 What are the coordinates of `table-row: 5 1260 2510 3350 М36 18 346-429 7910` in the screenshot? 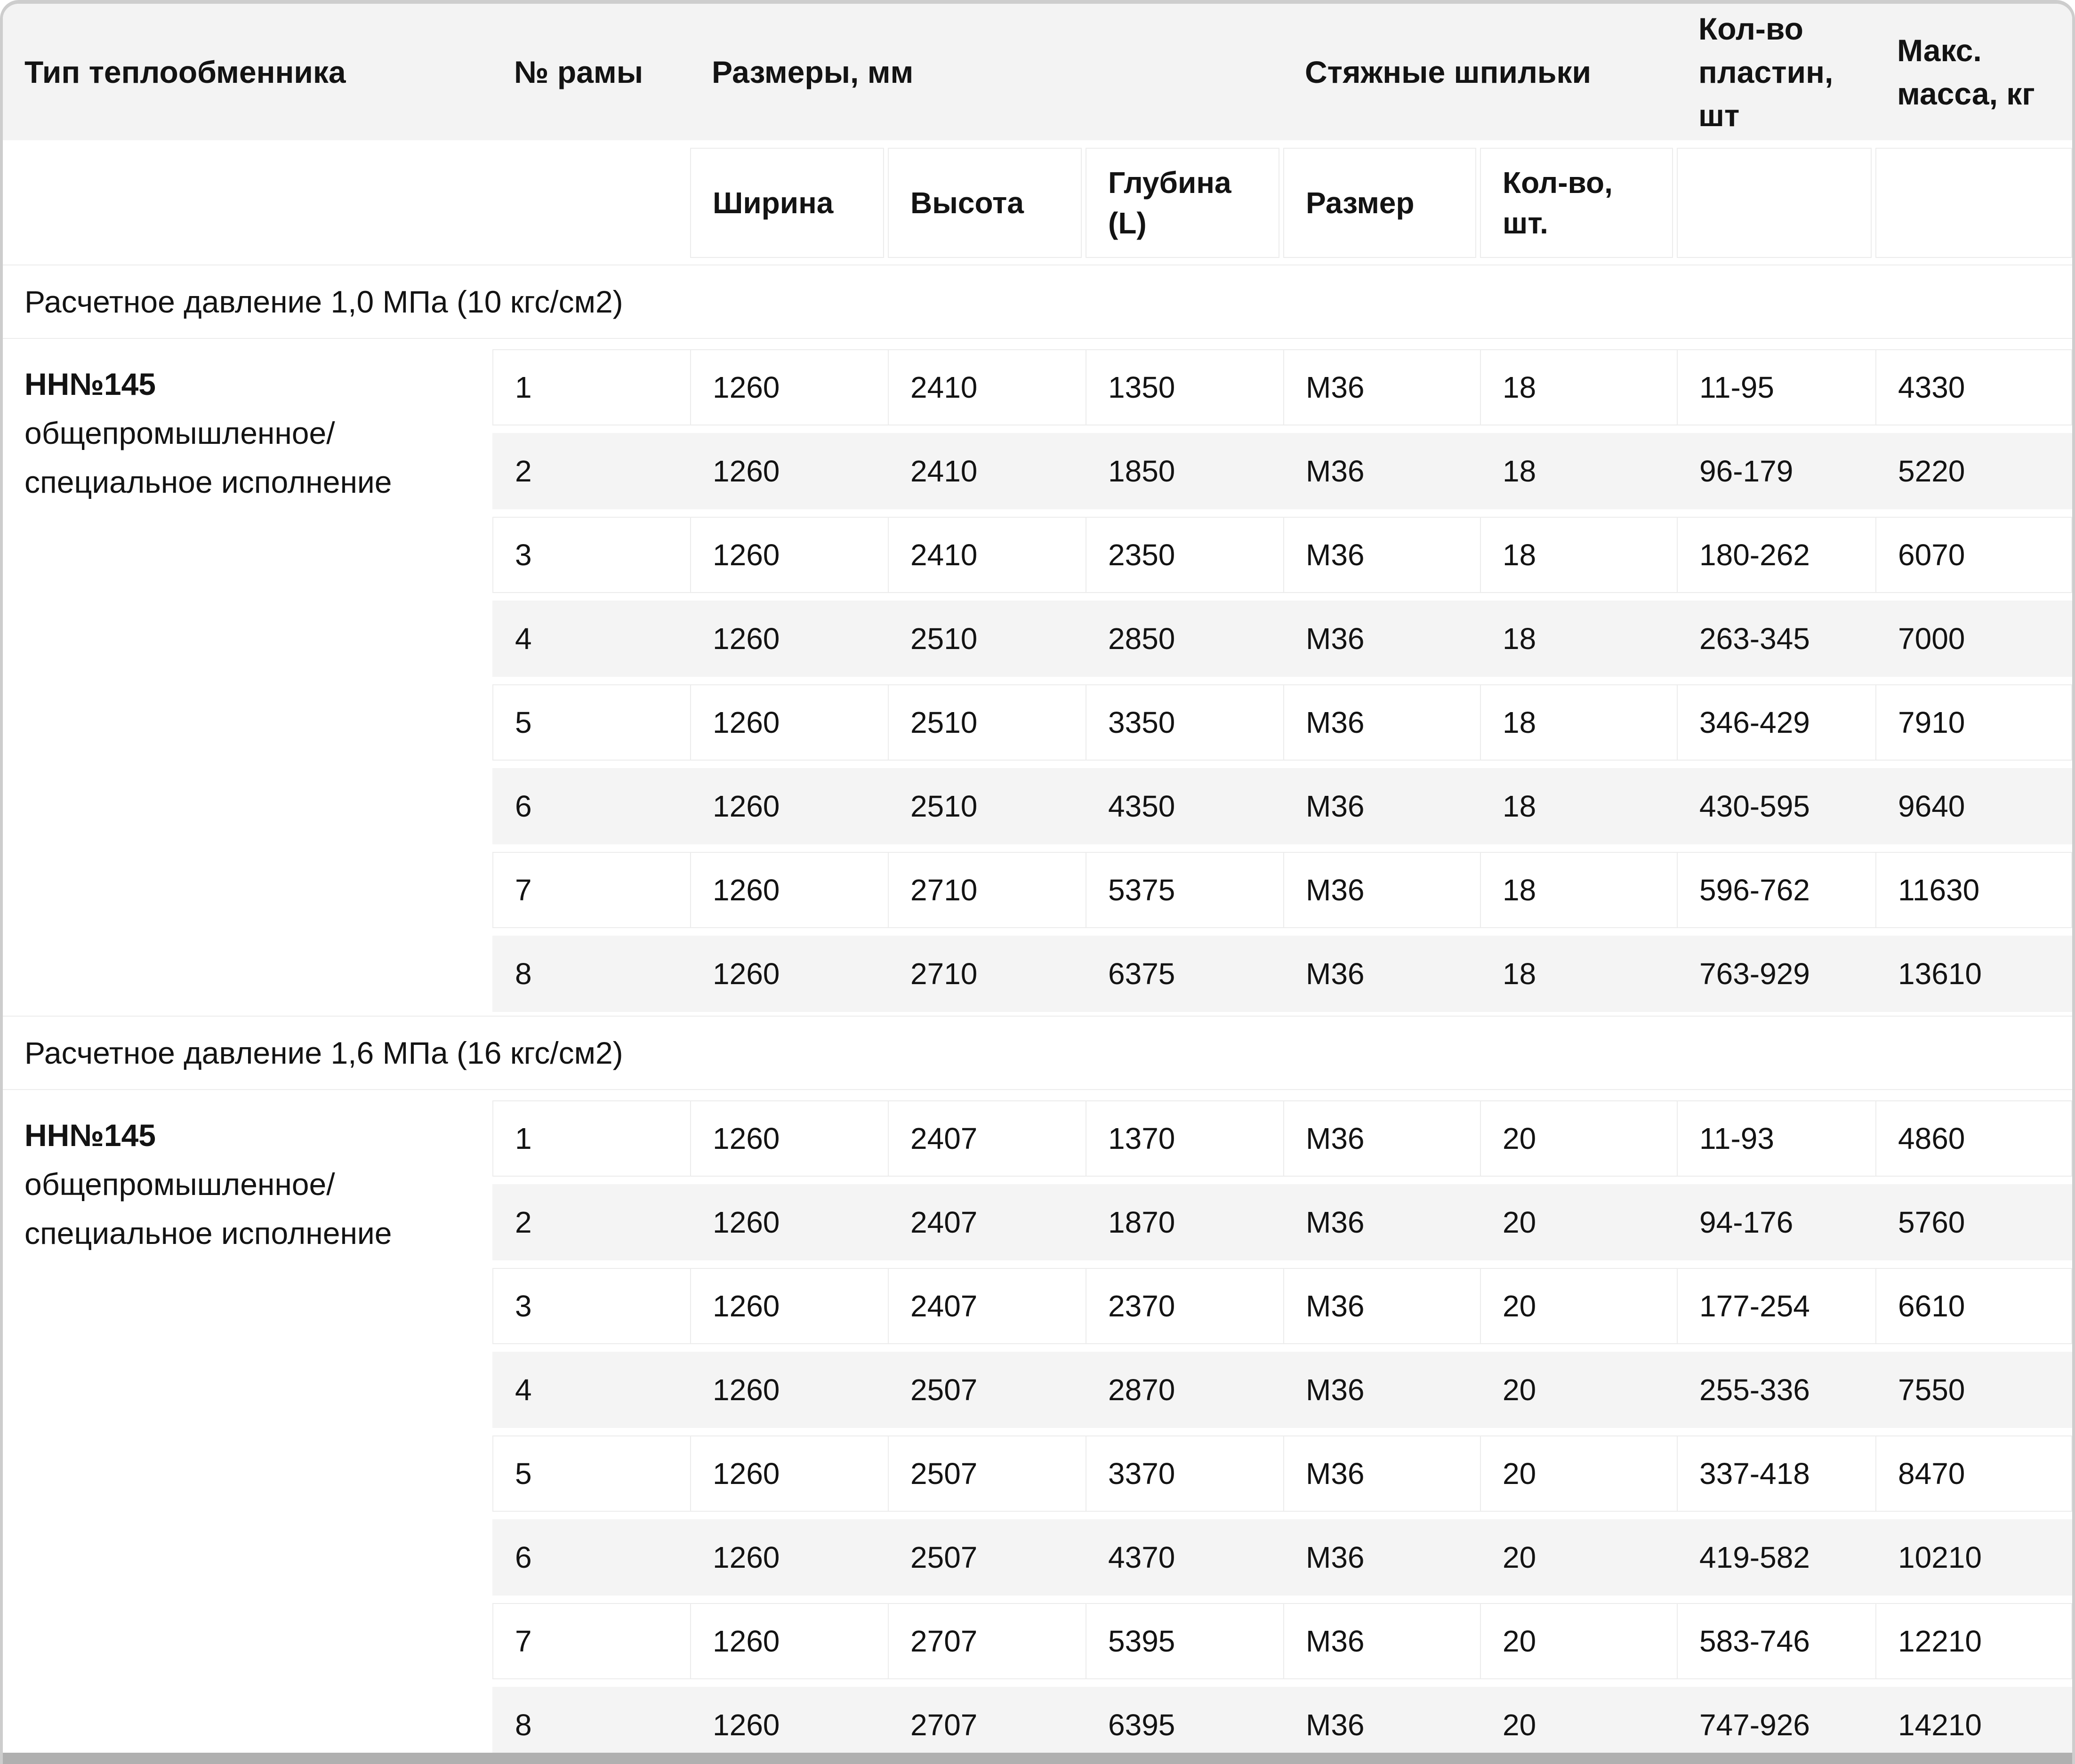 It's located at (1282, 722).